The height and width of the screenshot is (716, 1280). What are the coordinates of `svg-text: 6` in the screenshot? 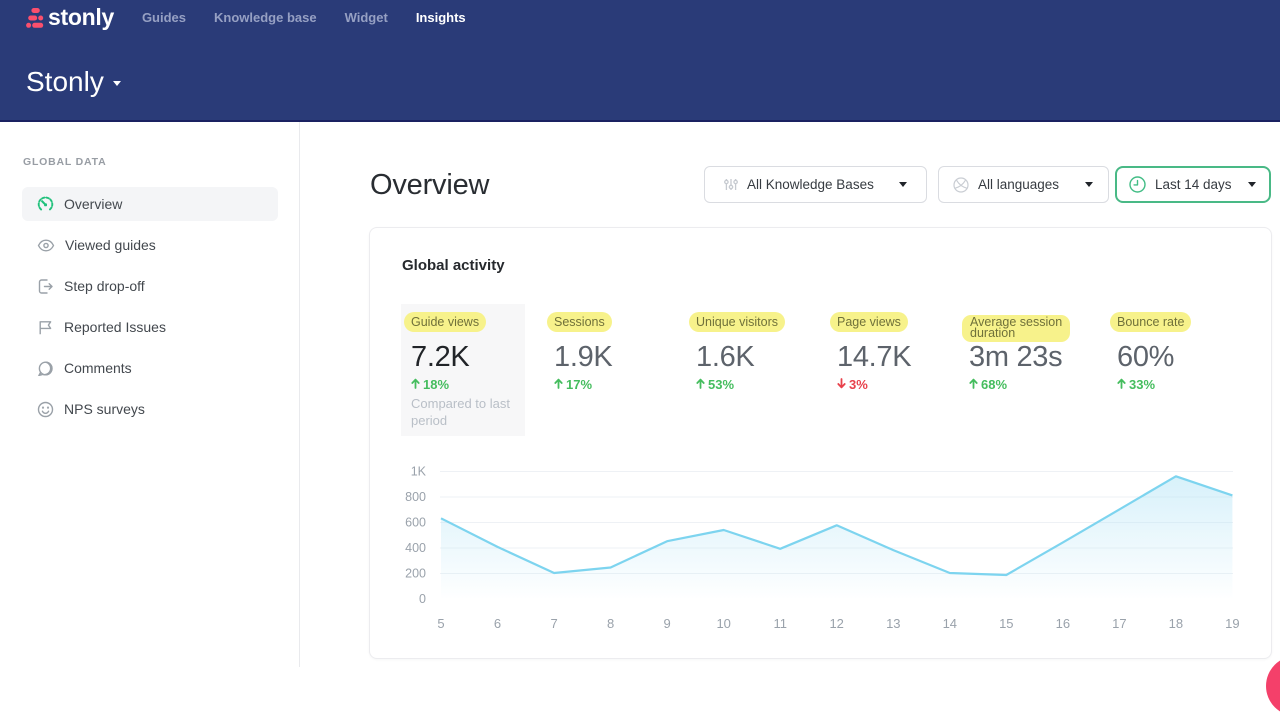 It's located at (497, 623).